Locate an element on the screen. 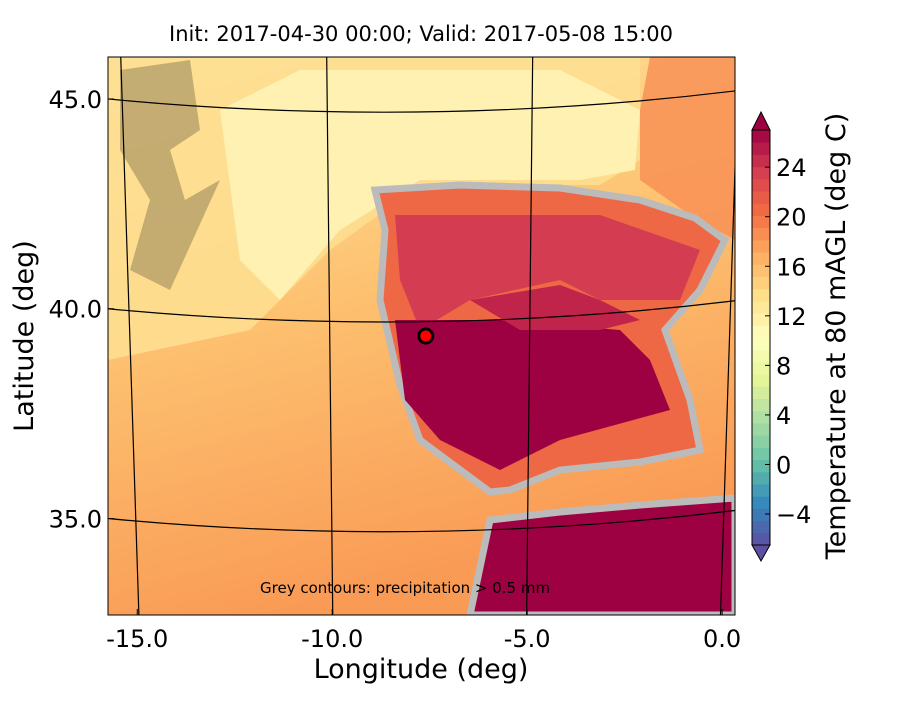  x-tick-label: -10.0 is located at coordinates (332, 639).